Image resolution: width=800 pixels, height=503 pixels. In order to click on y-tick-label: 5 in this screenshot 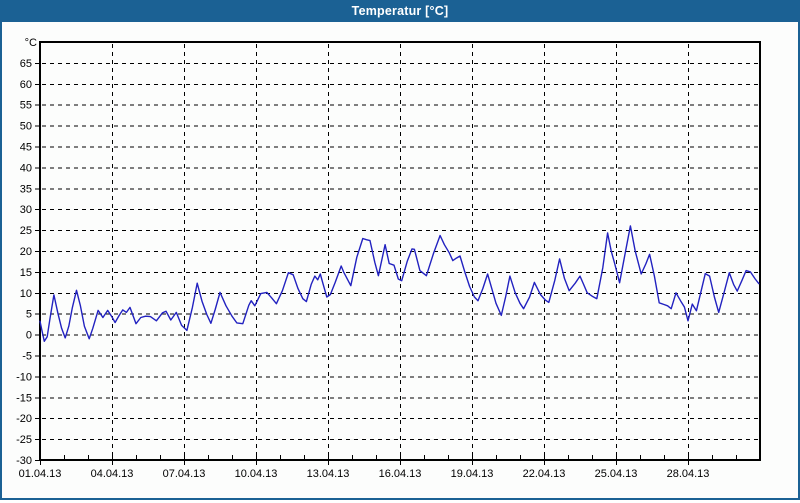, I will do `click(29, 315)`.